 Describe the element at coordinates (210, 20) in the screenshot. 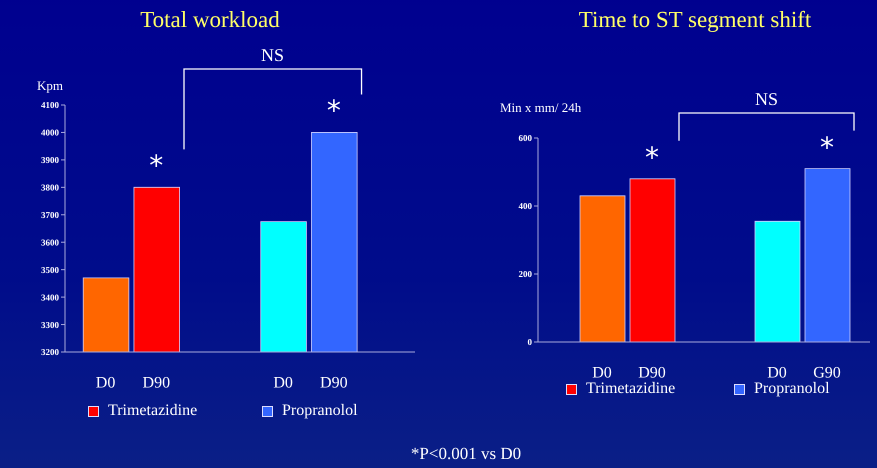

I see `chart-title: Total workload` at that location.